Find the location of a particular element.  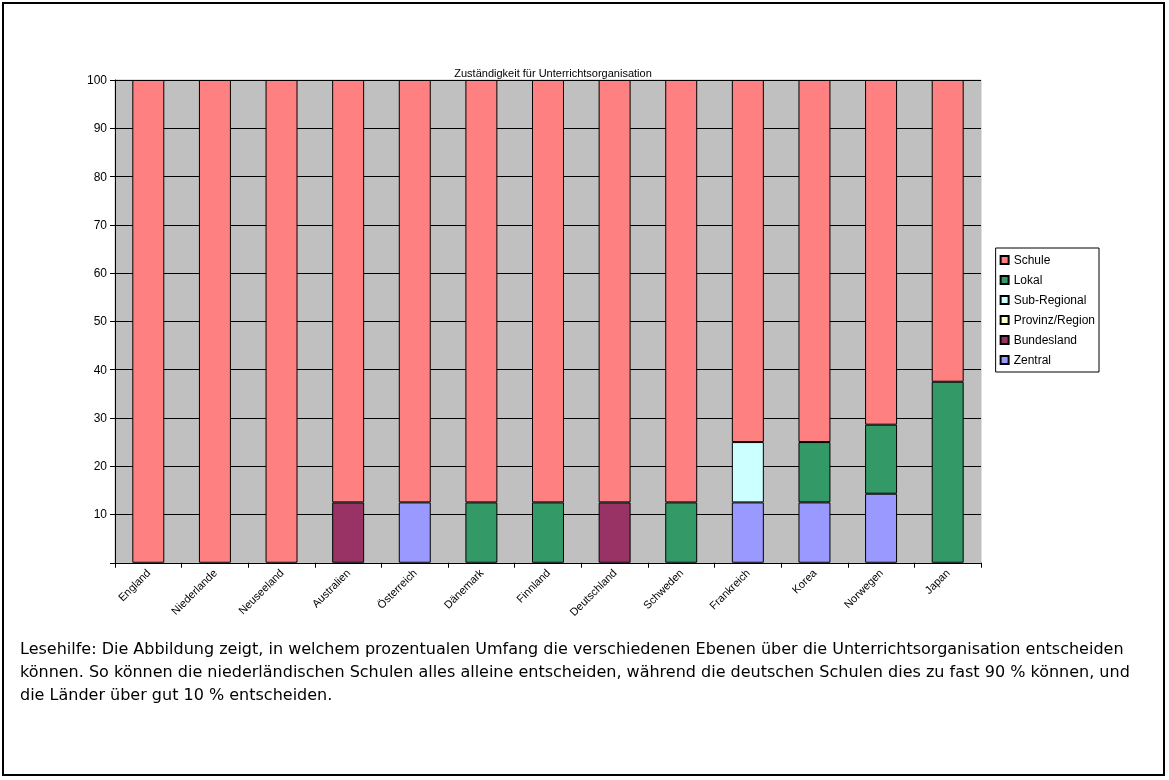

legend-label: Sub-Regional is located at coordinates (1050, 300).